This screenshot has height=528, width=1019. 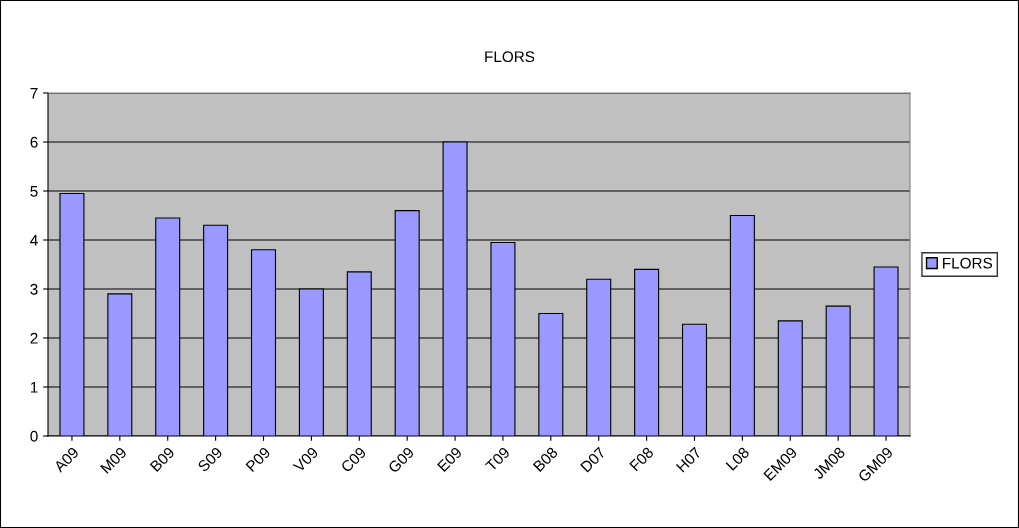 What do you see at coordinates (450, 459) in the screenshot?
I see `x-tick-label: E09` at bounding box center [450, 459].